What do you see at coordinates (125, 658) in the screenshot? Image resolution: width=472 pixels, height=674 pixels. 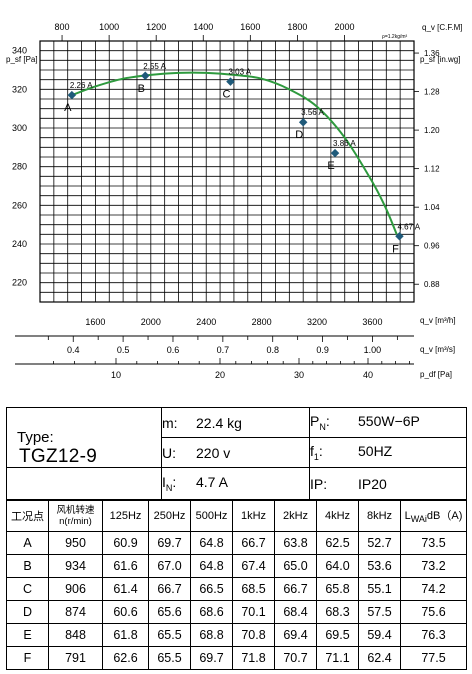 I see `table-cell: 62.6` at bounding box center [125, 658].